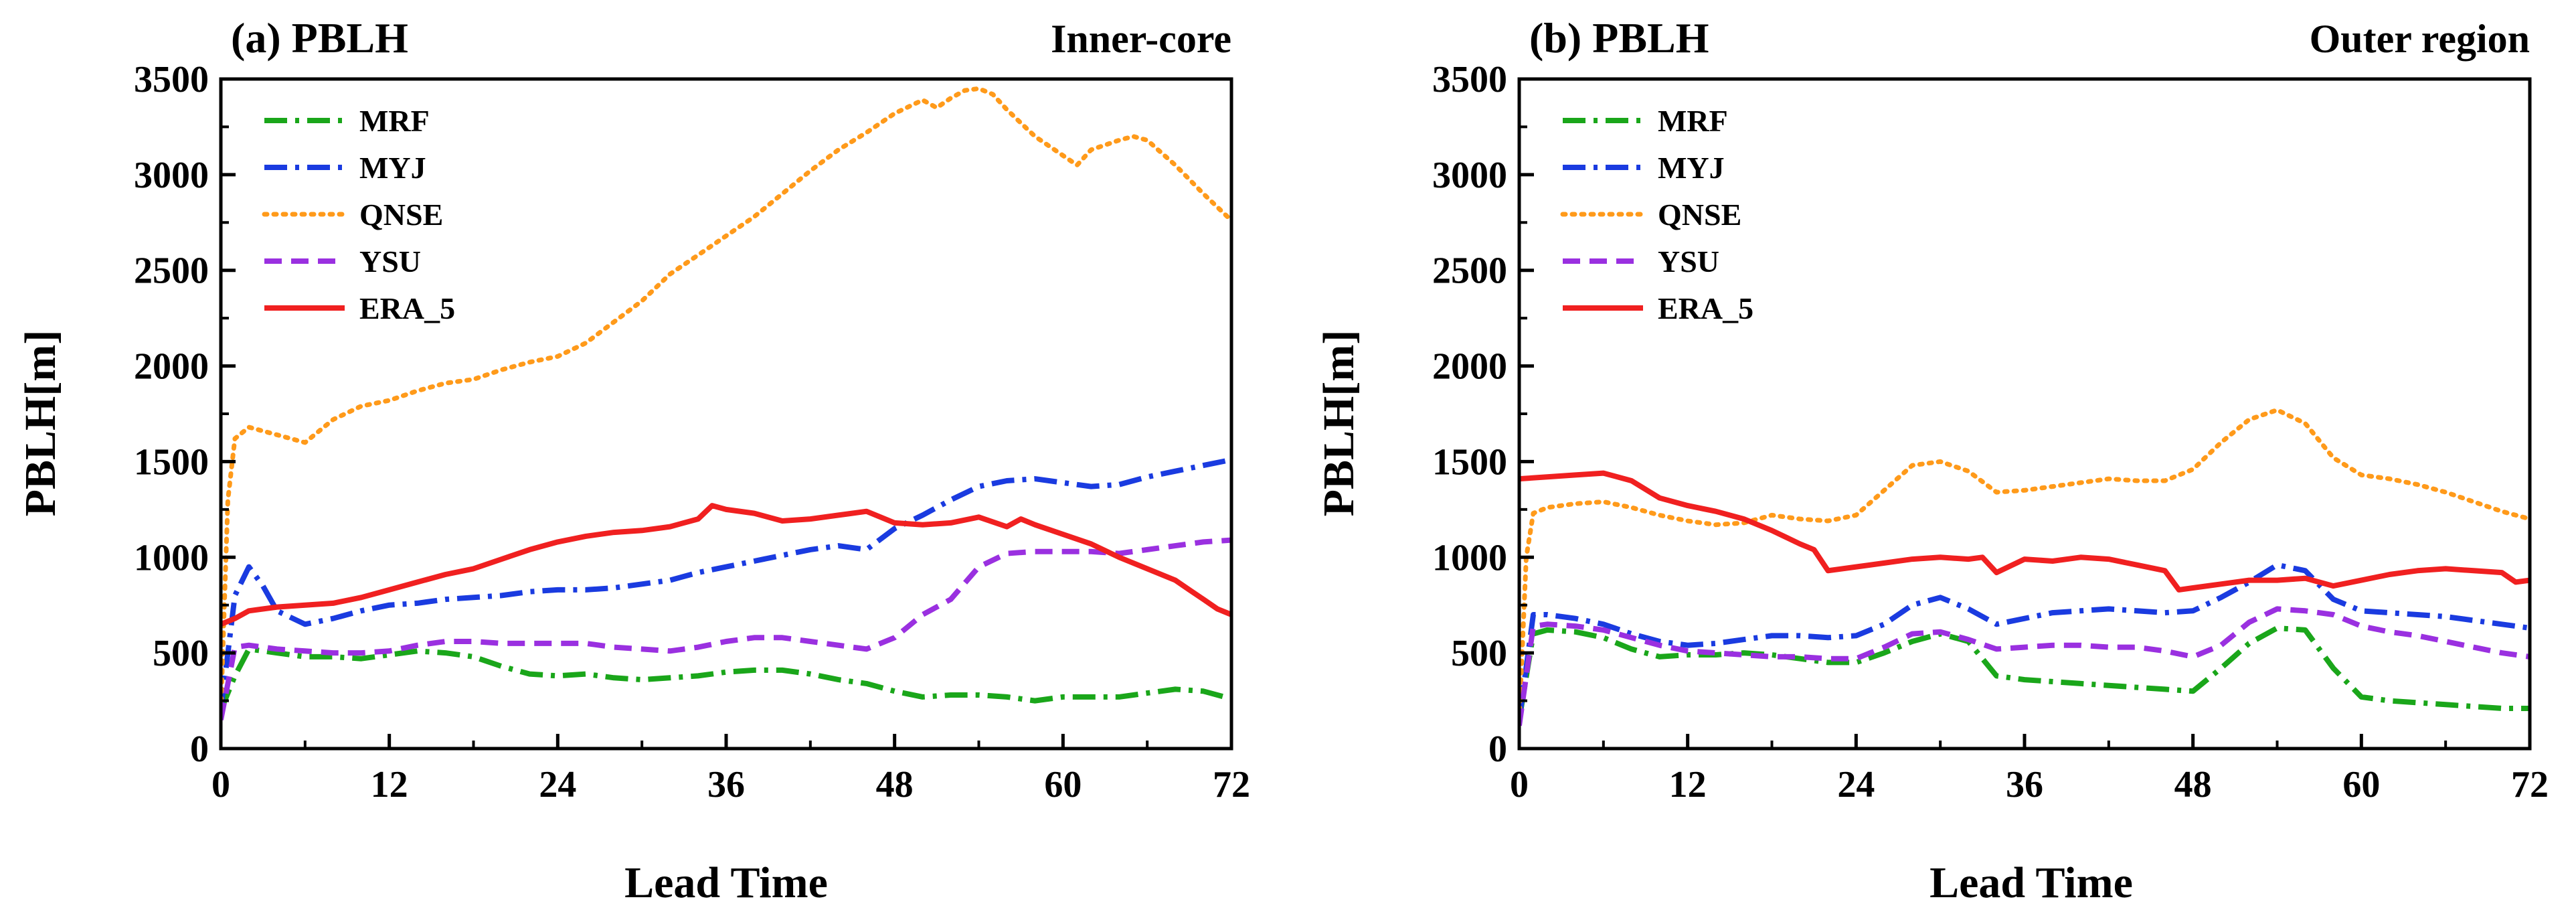  I want to click on panel-b-y-axis-title: PBLH[m], so click(1338, 423).